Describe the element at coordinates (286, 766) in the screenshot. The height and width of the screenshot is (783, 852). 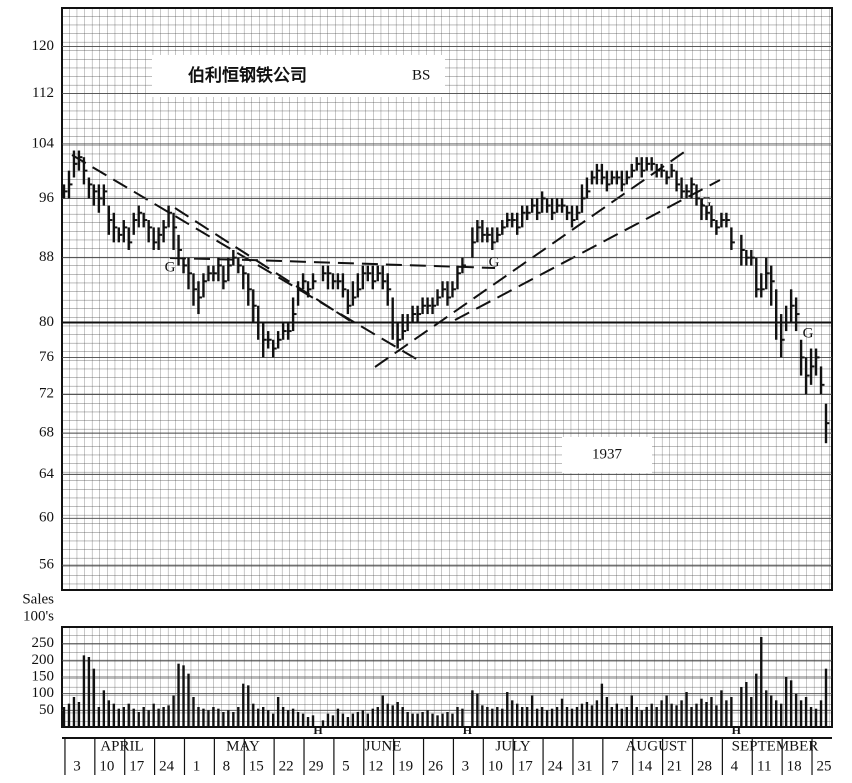
I see `week-label: 22` at that location.